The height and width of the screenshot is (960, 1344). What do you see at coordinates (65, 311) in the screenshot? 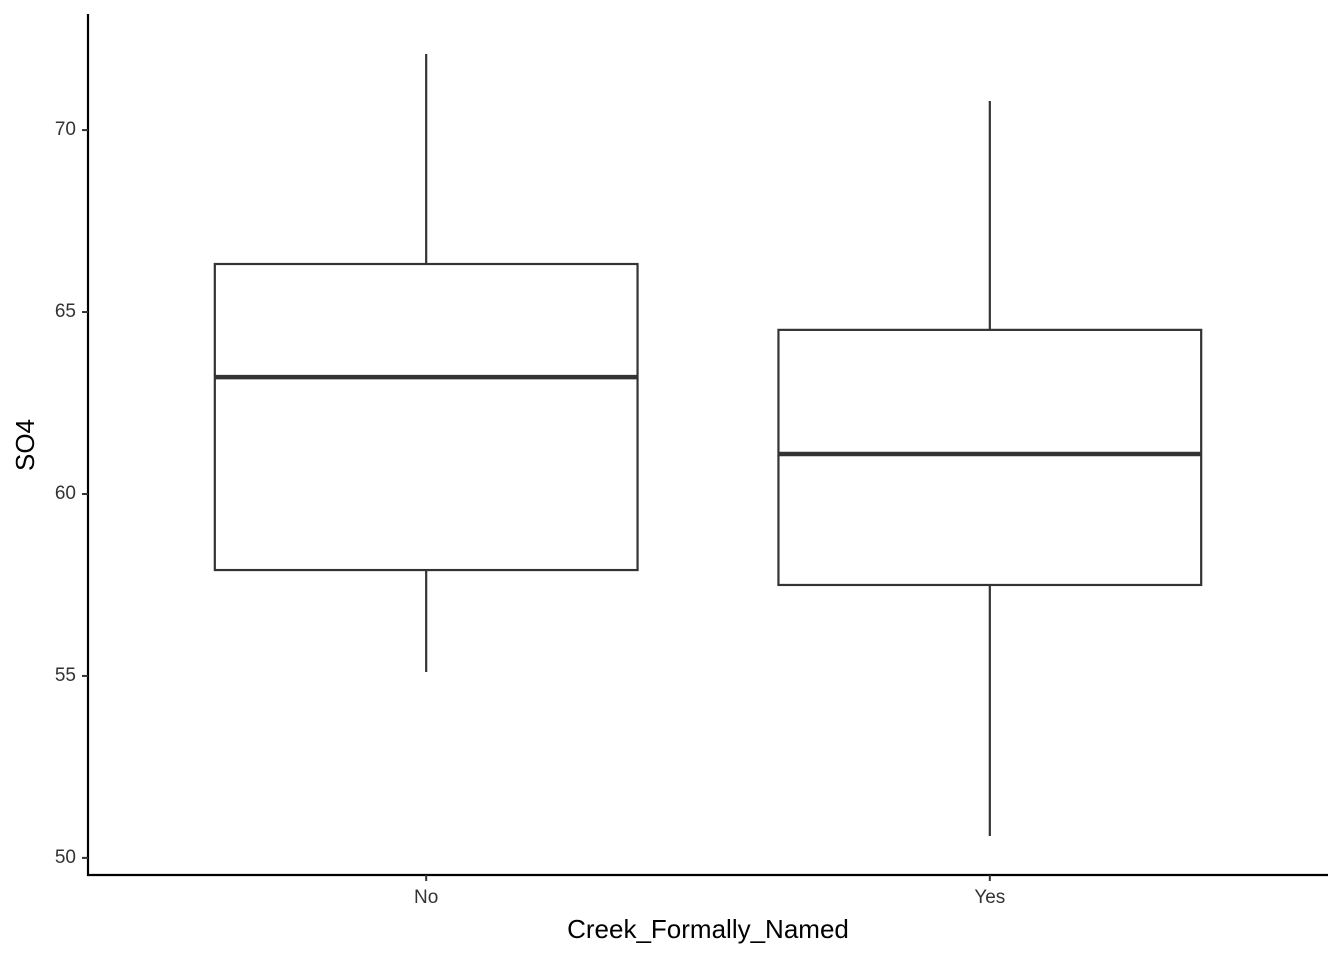
I see `y-tick-label: 65` at bounding box center [65, 311].